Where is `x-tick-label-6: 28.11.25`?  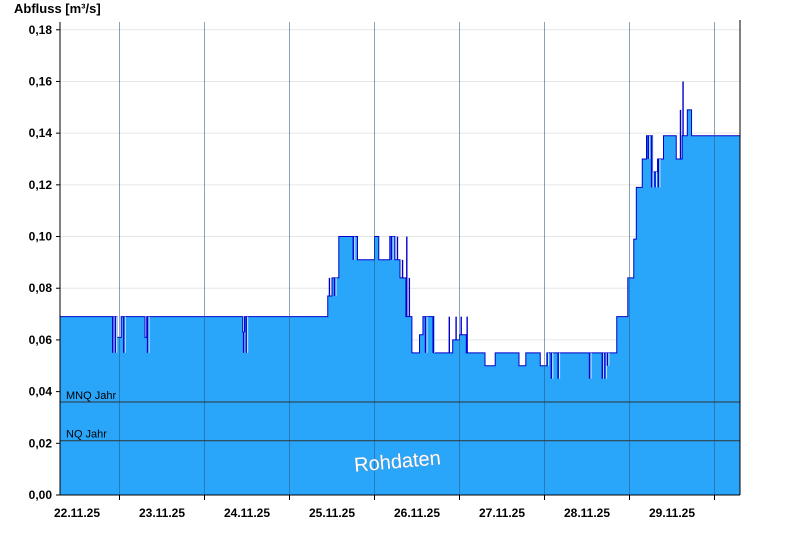
x-tick-label-6: 28.11.25 is located at coordinates (587, 513).